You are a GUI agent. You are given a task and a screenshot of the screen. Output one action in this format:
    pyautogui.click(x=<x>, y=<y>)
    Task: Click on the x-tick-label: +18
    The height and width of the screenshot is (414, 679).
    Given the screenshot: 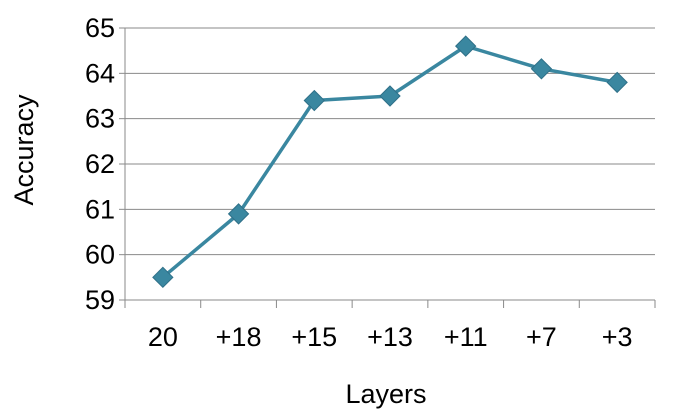 What is the action you would take?
    pyautogui.click(x=239, y=337)
    